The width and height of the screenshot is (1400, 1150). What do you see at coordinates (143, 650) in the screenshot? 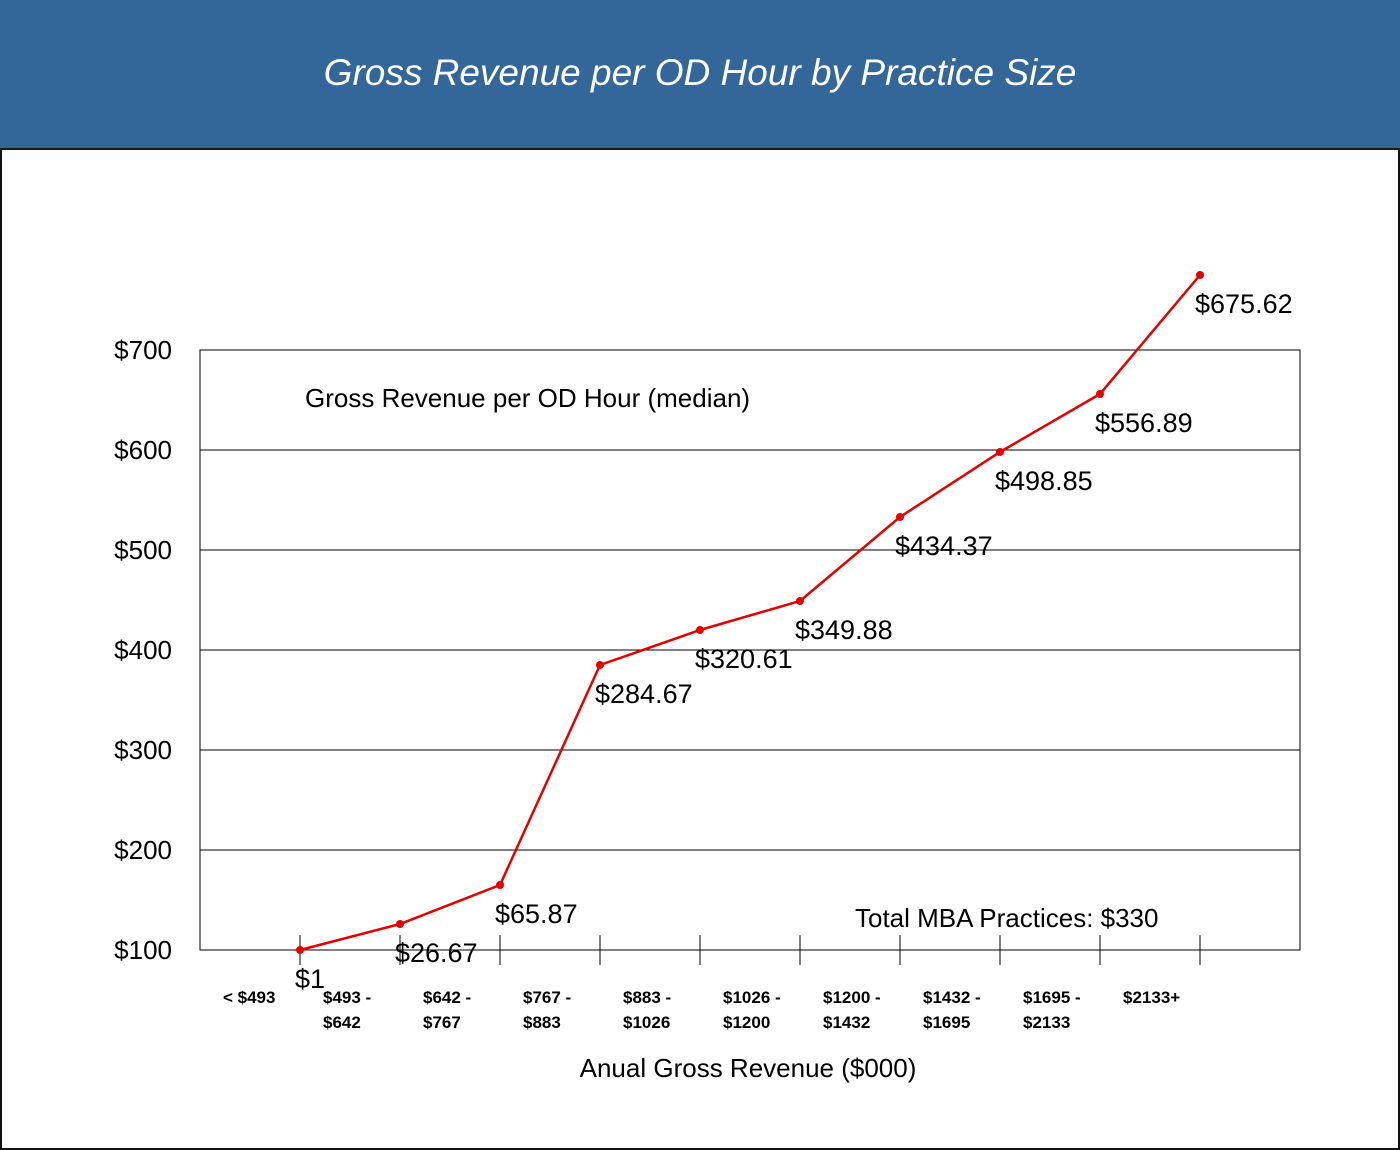
I see `y-tick-label: $400` at bounding box center [143, 650].